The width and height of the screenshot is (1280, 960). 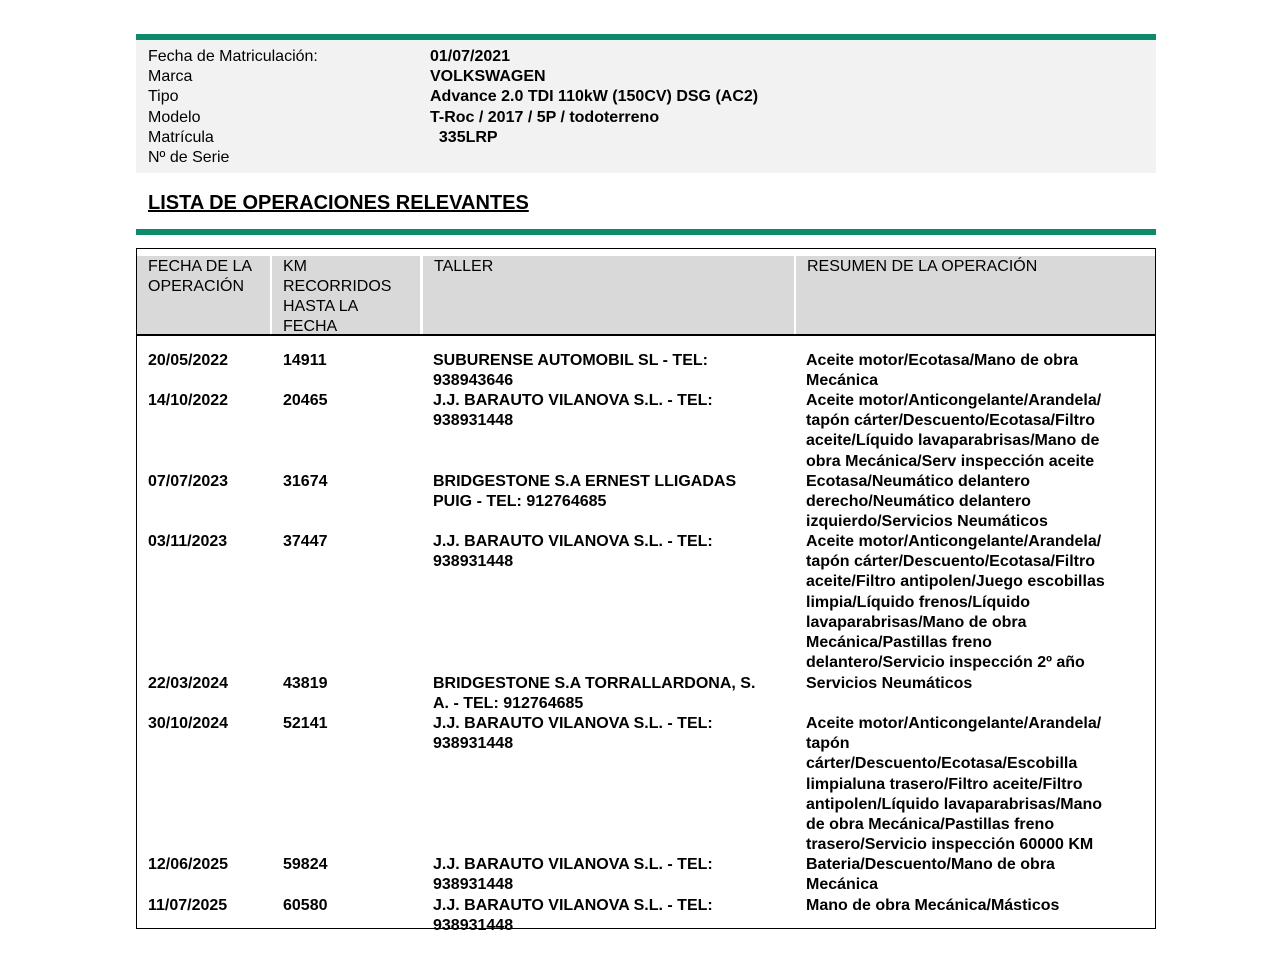 I want to click on header-resumen: RESUMEN DE LA OPERACIÓN, so click(x=975, y=295).